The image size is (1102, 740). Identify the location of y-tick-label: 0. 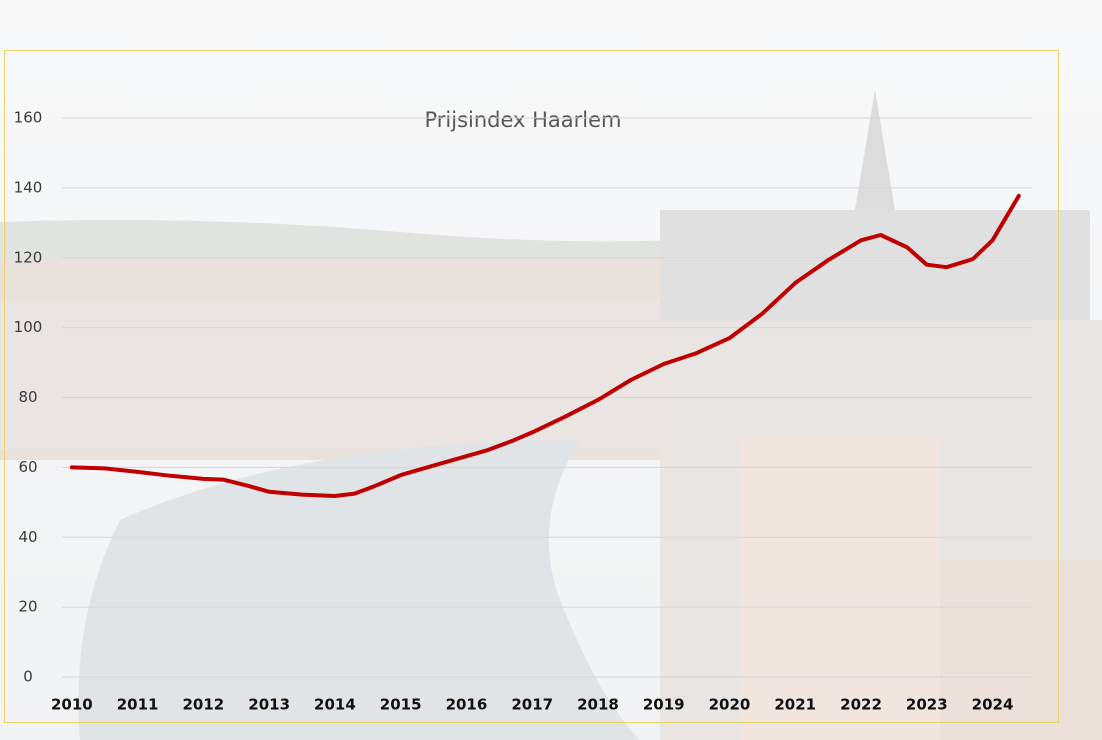
(28, 677).